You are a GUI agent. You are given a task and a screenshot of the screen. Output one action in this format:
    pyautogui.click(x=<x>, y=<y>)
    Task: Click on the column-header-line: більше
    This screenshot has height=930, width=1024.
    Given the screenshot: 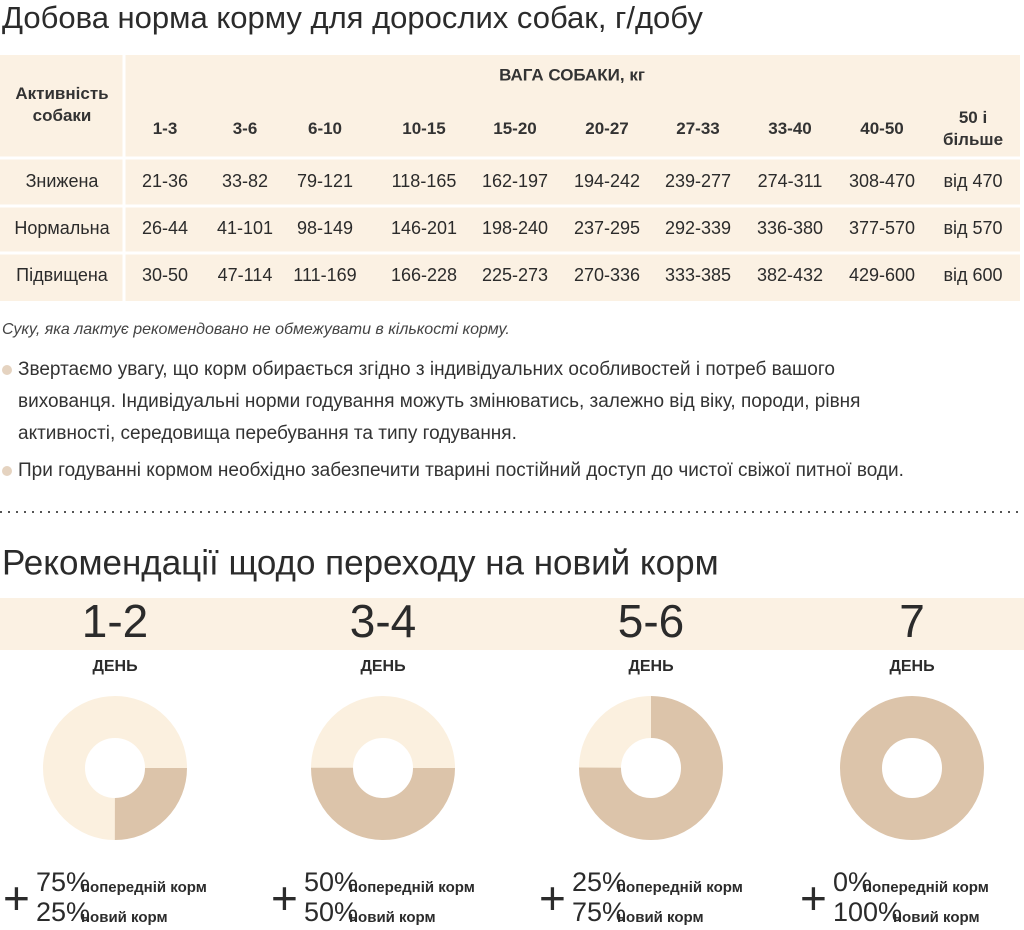 What is the action you would take?
    pyautogui.click(x=973, y=139)
    